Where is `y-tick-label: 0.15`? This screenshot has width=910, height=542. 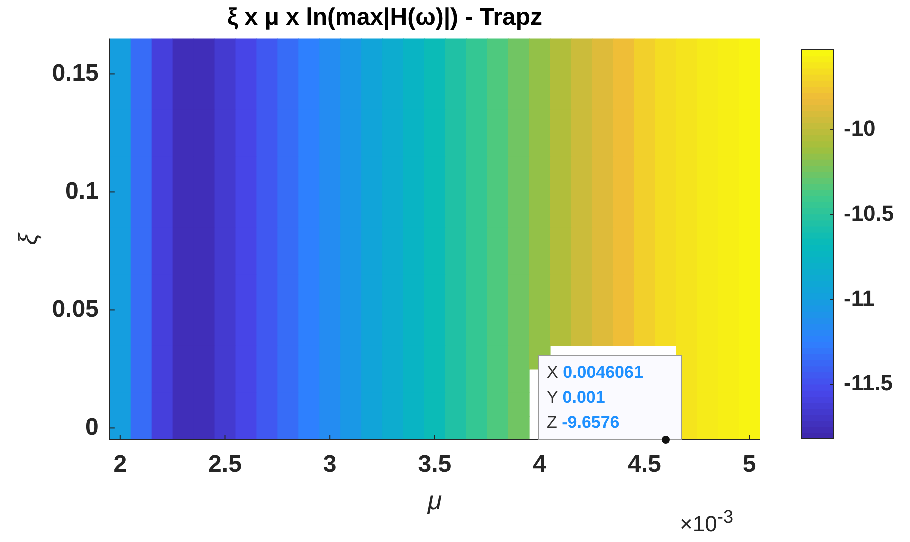 y-tick-label: 0.15 is located at coordinates (75, 73).